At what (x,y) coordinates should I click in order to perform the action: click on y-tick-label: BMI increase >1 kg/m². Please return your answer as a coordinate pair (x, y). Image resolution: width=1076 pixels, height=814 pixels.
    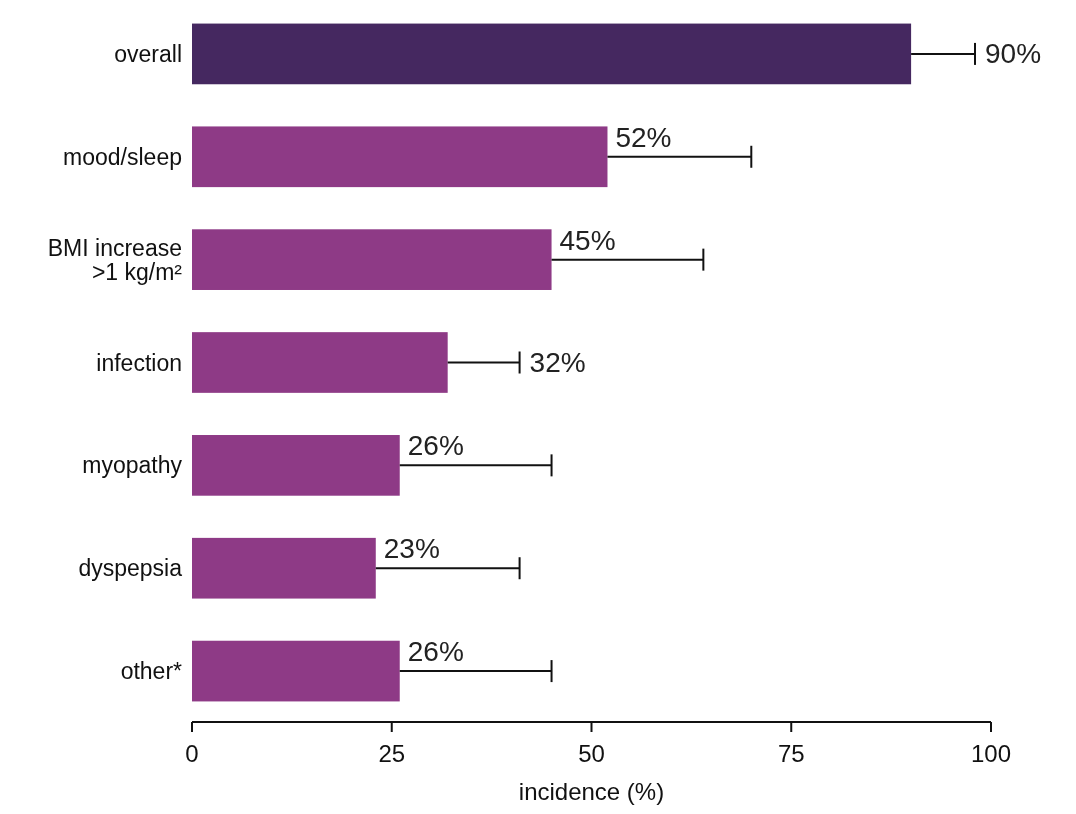
    Looking at the image, I should click on (115, 259).